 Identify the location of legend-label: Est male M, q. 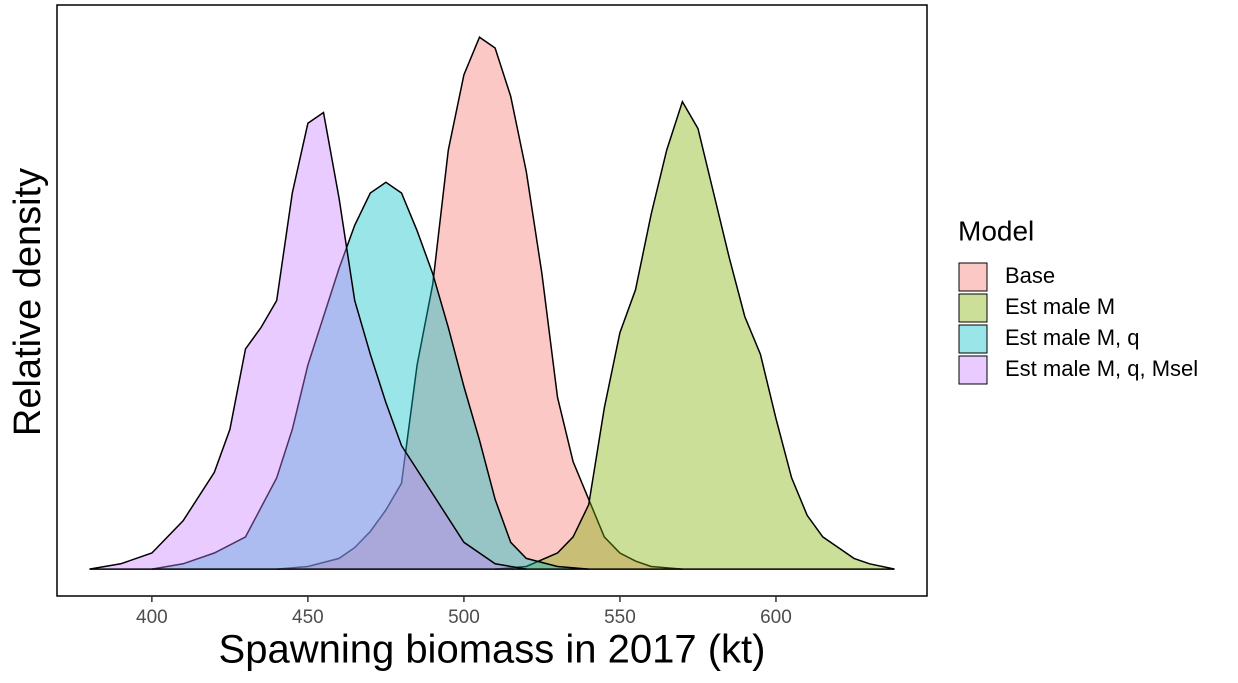
(1072, 337).